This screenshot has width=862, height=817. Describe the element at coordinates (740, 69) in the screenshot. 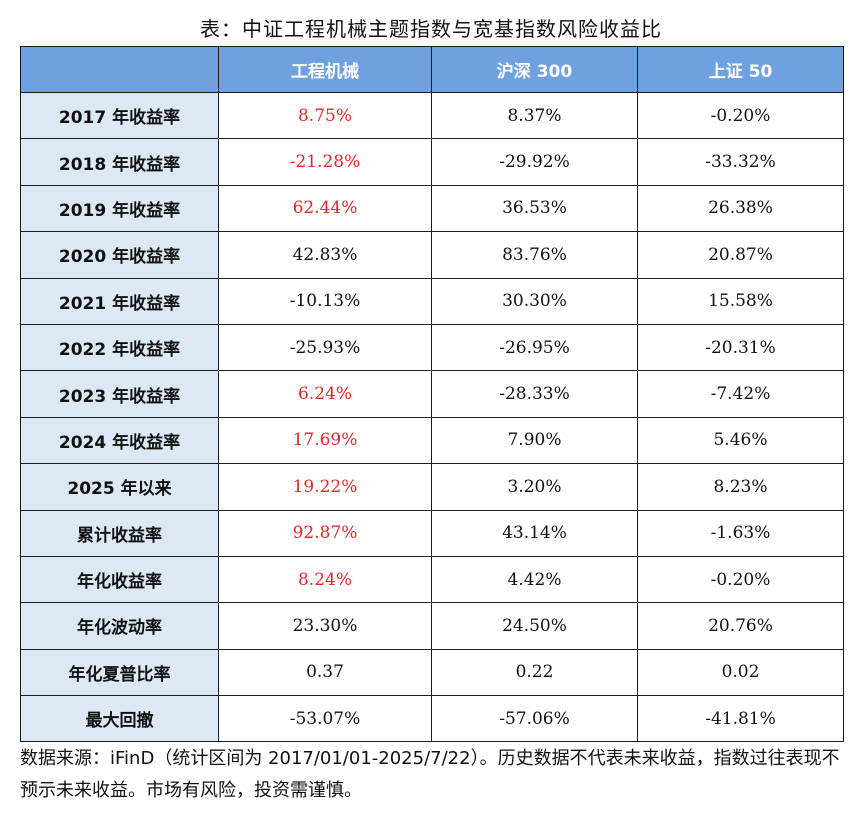

I see `header-sse50: 上证 50` at that location.